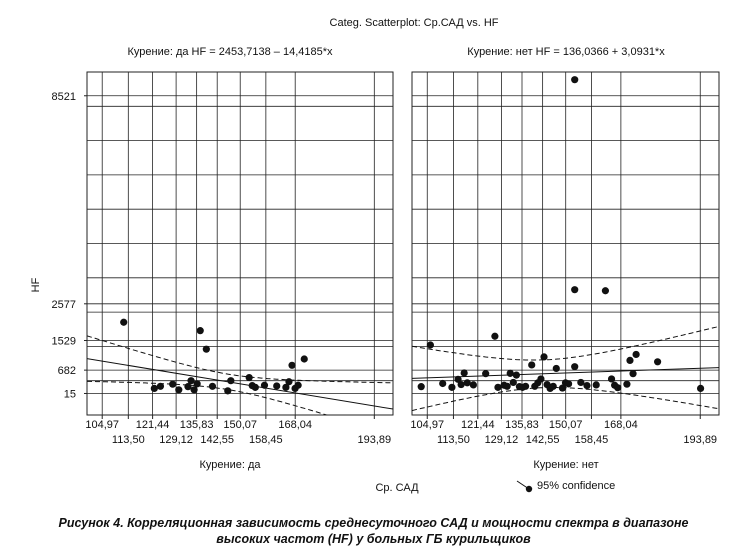 This screenshot has width=747, height=550. Describe the element at coordinates (64, 341) in the screenshot. I see `y-tick-label: 1529` at that location.